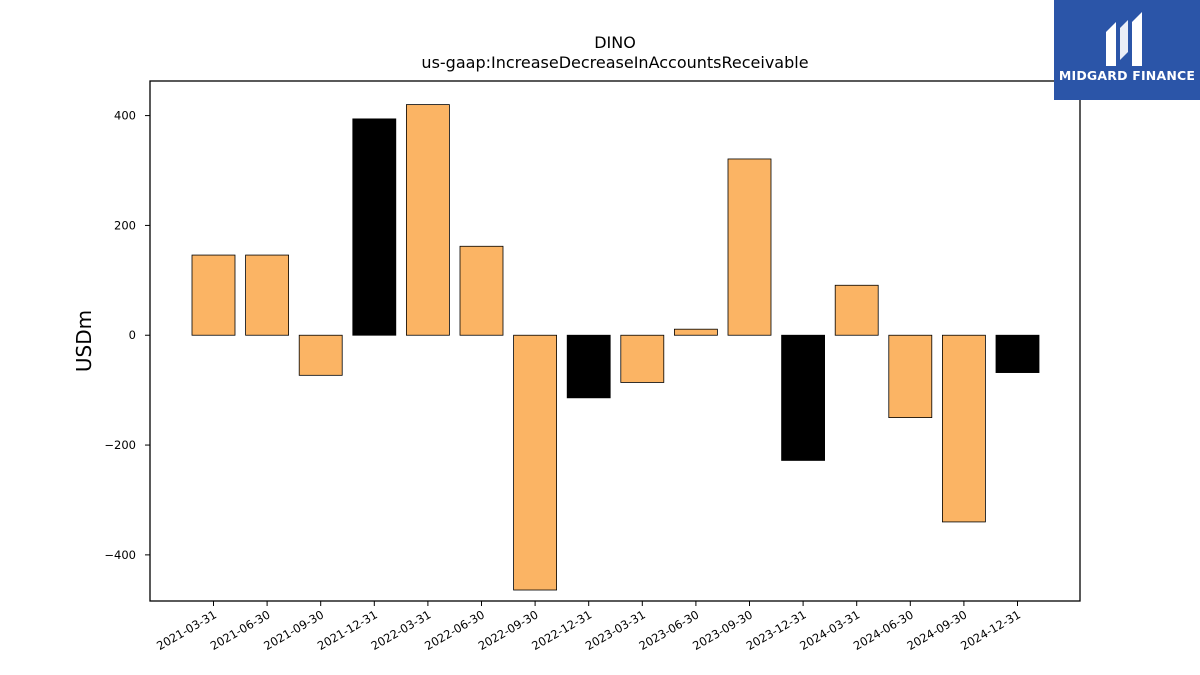  Describe the element at coordinates (615, 630) in the screenshot. I see `x-tick-label: 2023-03-31` at that location.